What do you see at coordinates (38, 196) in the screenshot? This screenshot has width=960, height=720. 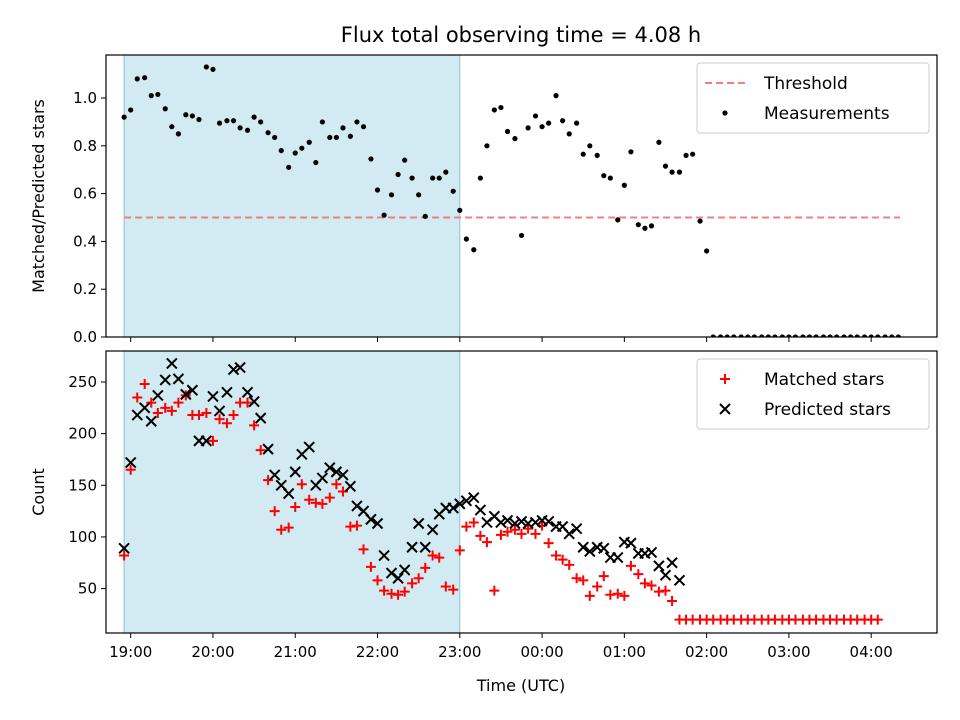 I see `y-axis-label: Matched/Predicted stars` at bounding box center [38, 196].